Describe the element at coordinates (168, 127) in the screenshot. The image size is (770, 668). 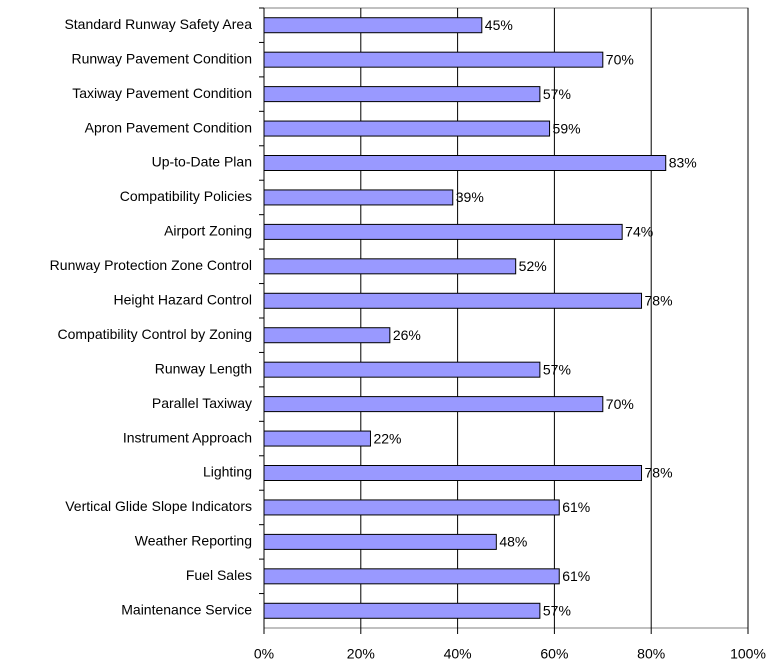
I see `y-tick-label: Apron Pavement Condition` at that location.